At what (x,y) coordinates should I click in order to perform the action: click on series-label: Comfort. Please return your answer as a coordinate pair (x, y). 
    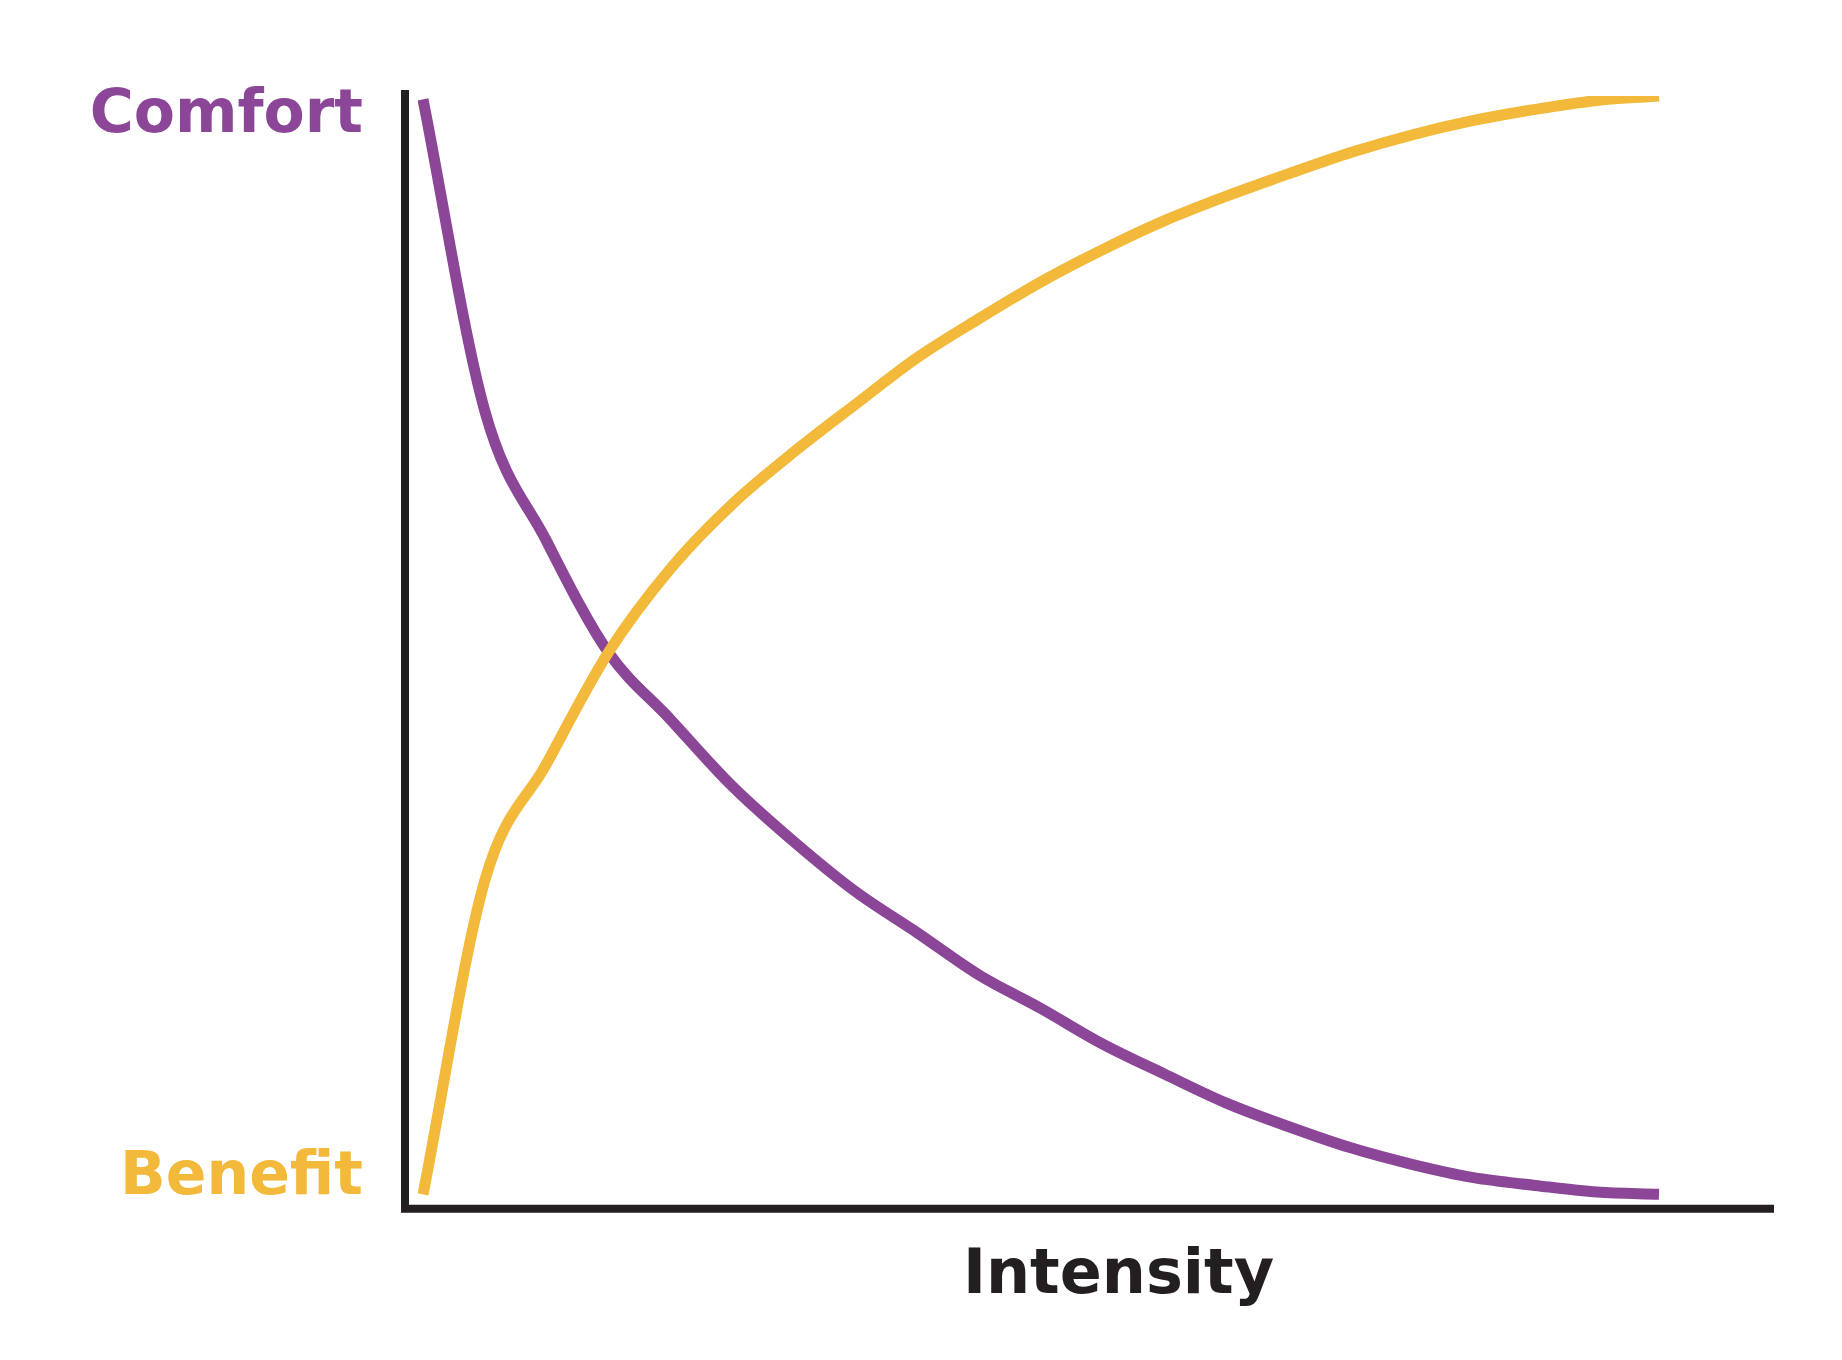
    Looking at the image, I should click on (226, 110).